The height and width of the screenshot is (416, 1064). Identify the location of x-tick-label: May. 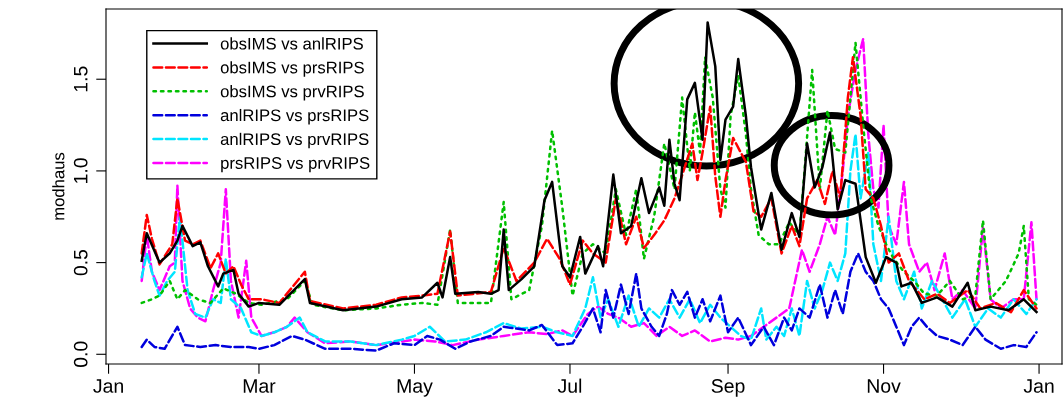
(415, 388).